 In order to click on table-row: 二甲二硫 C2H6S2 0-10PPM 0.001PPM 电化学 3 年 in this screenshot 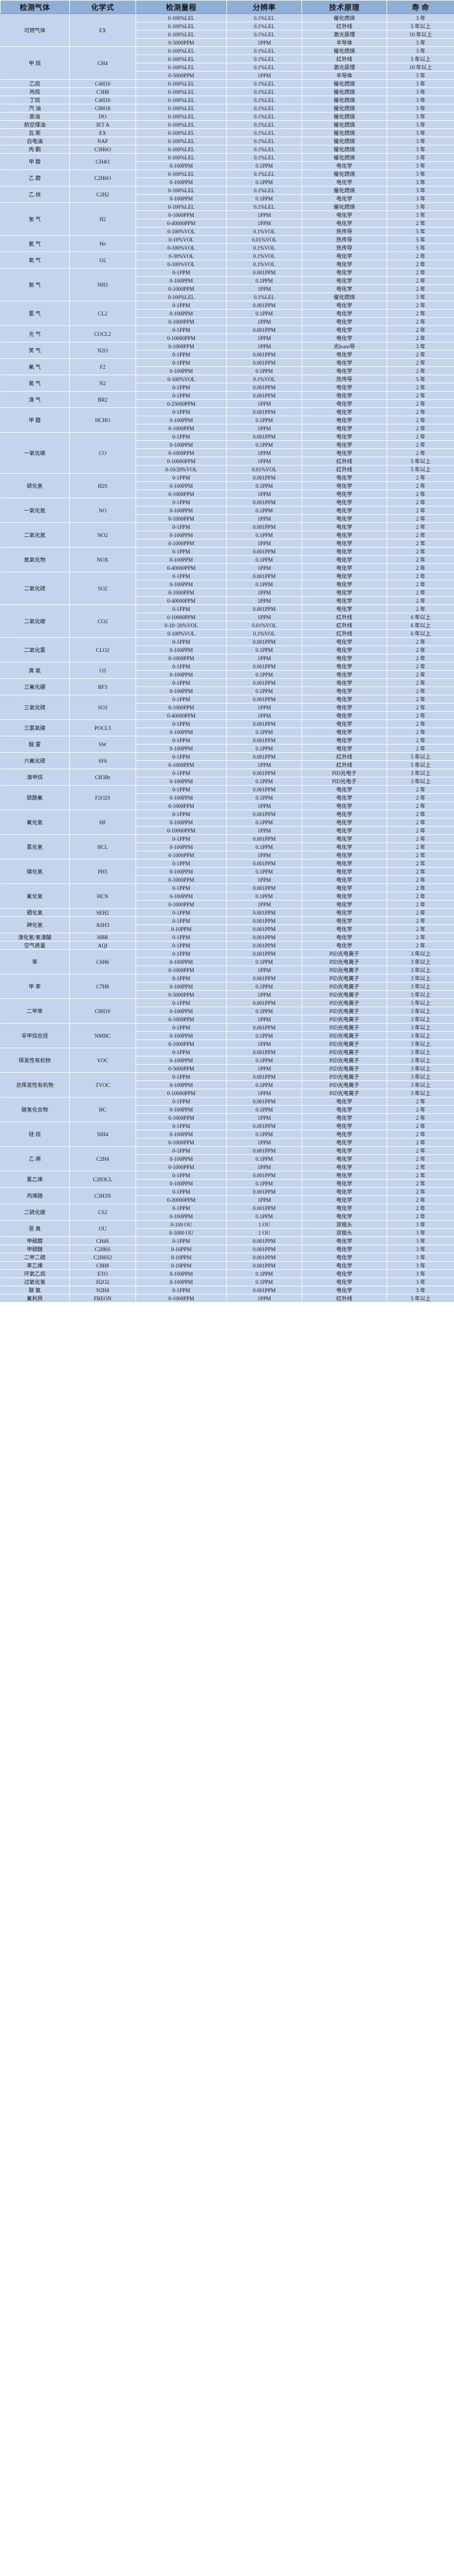, I will do `click(227, 1258)`.